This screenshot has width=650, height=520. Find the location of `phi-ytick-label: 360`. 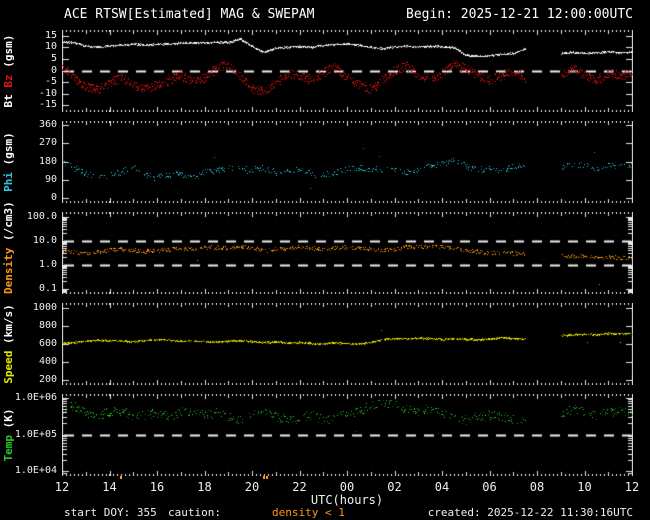

phi-ytick-label: 360 is located at coordinates (47, 124).